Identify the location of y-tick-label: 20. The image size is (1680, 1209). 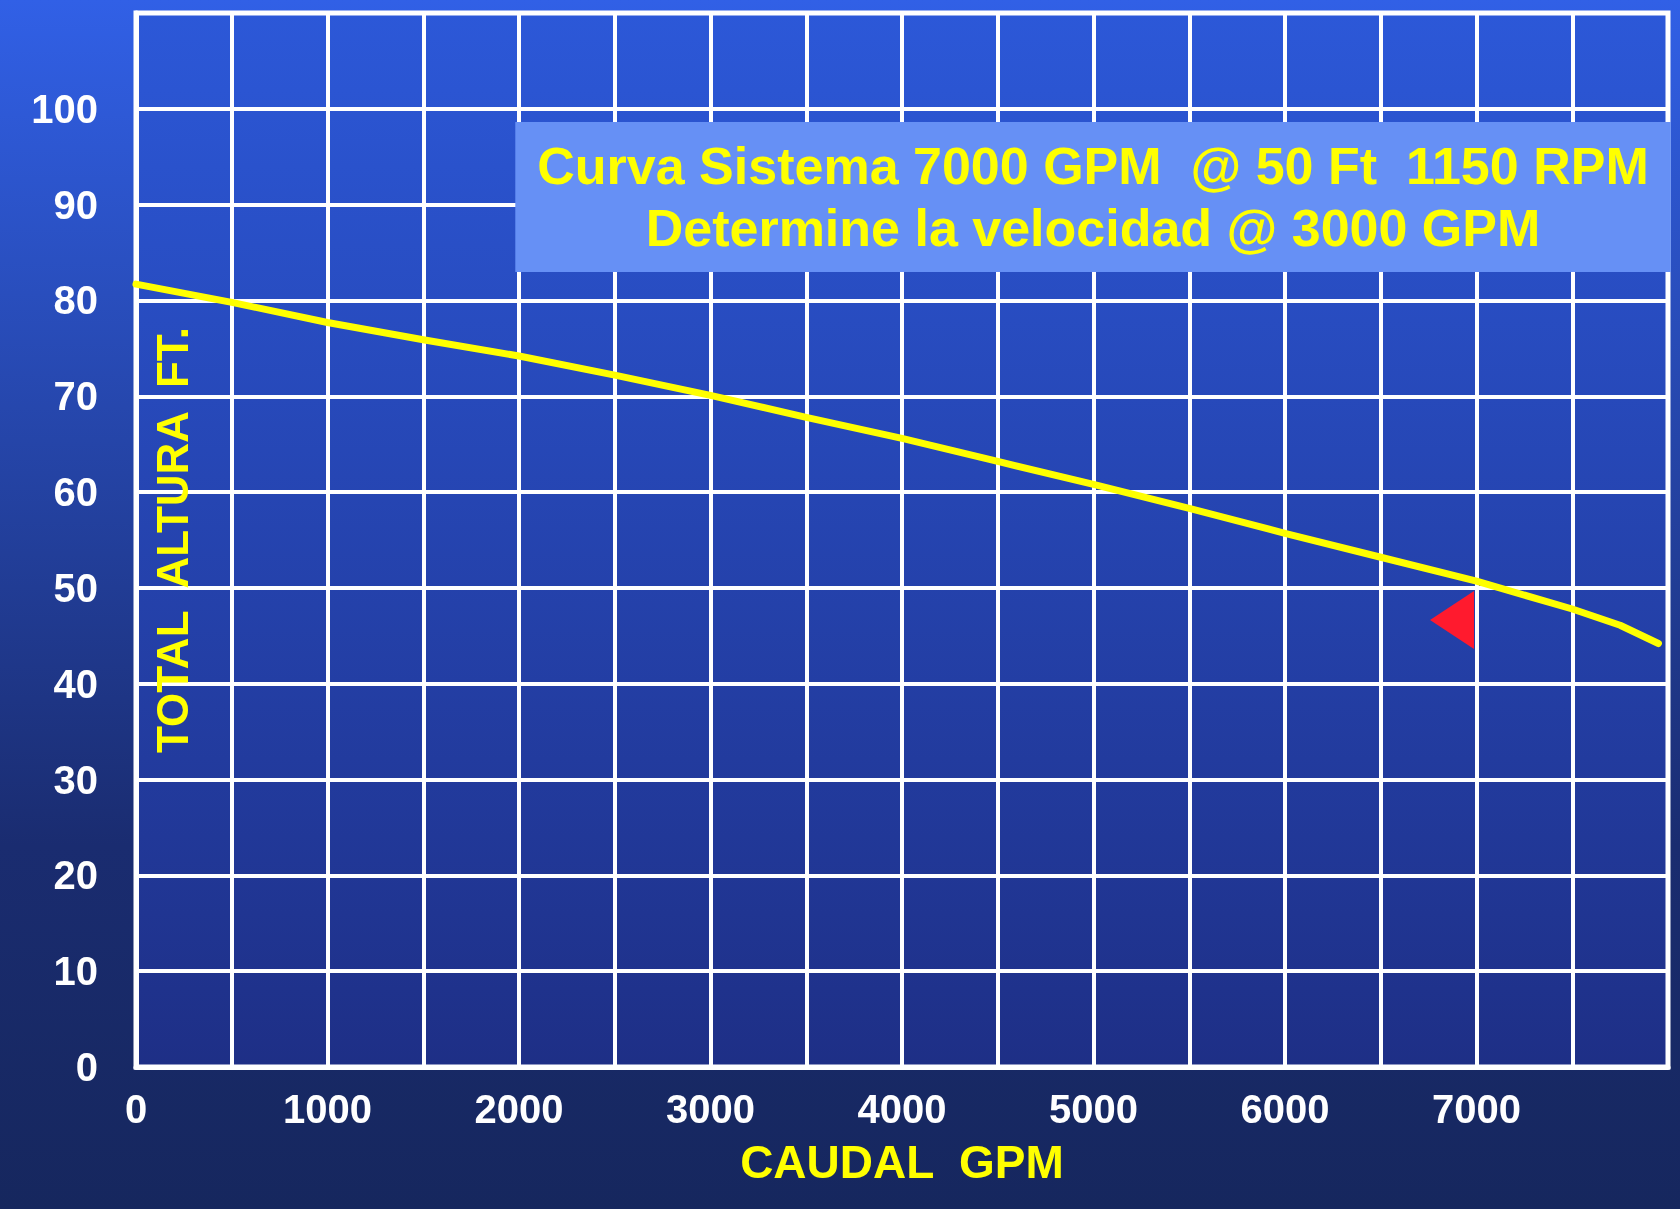
(75, 875).